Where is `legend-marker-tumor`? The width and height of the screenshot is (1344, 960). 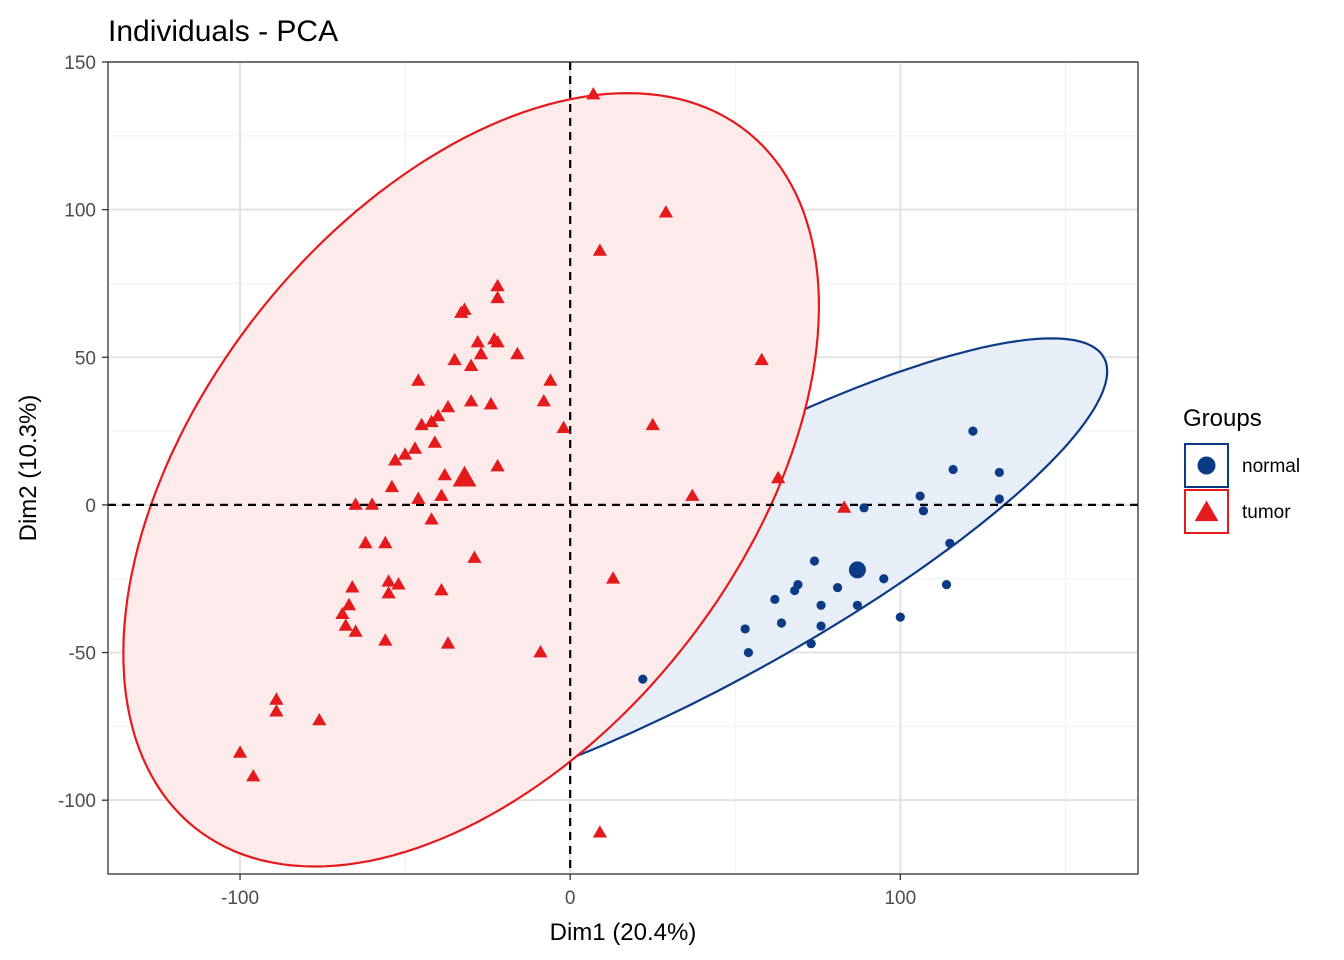
legend-marker-tumor is located at coordinates (1206, 511).